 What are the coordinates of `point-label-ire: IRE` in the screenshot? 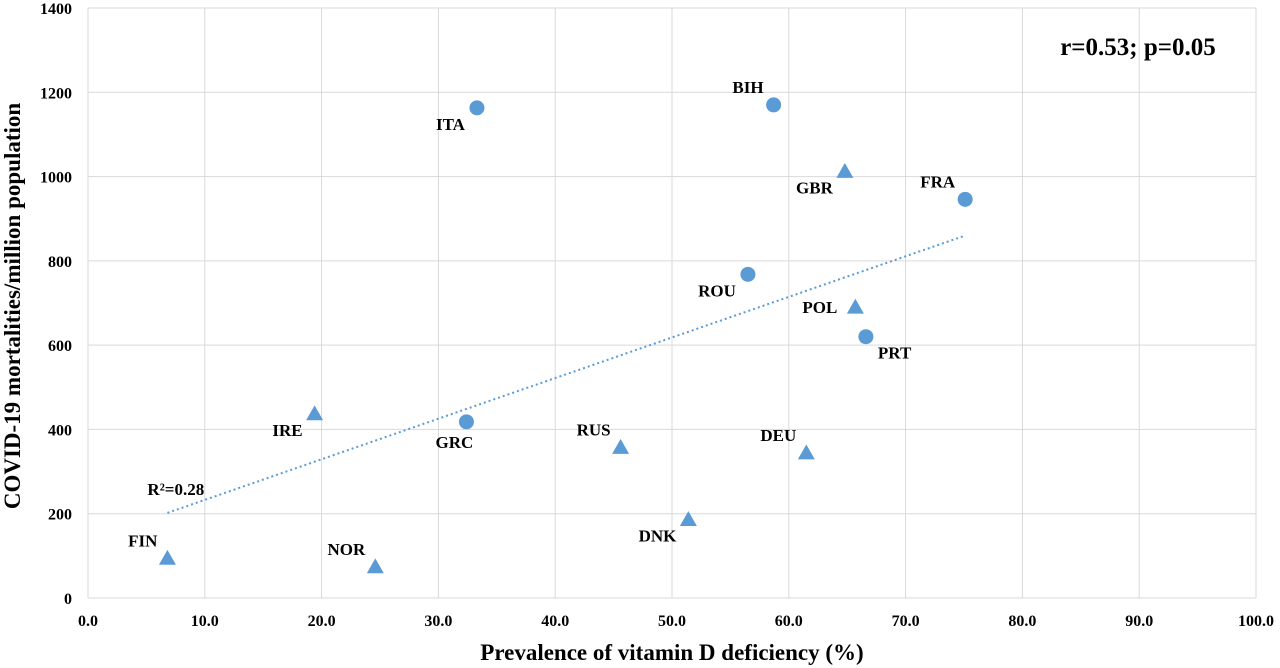 It's located at (287, 430).